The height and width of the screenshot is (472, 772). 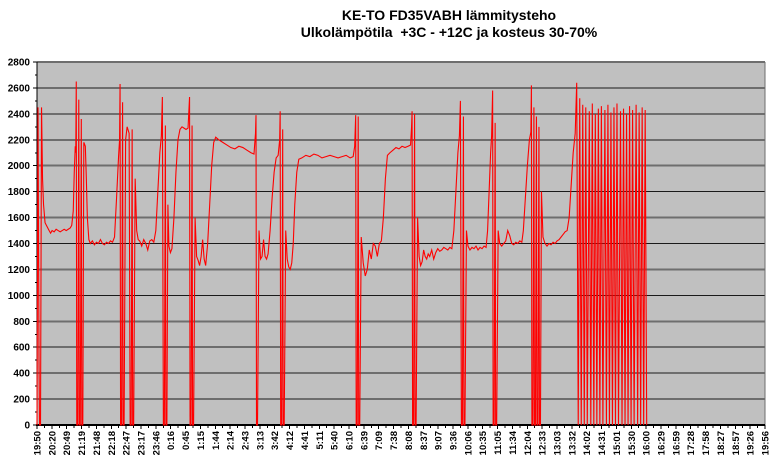 What do you see at coordinates (647, 443) in the screenshot?
I see `x-tick-label-16:00: 16:00` at bounding box center [647, 443].